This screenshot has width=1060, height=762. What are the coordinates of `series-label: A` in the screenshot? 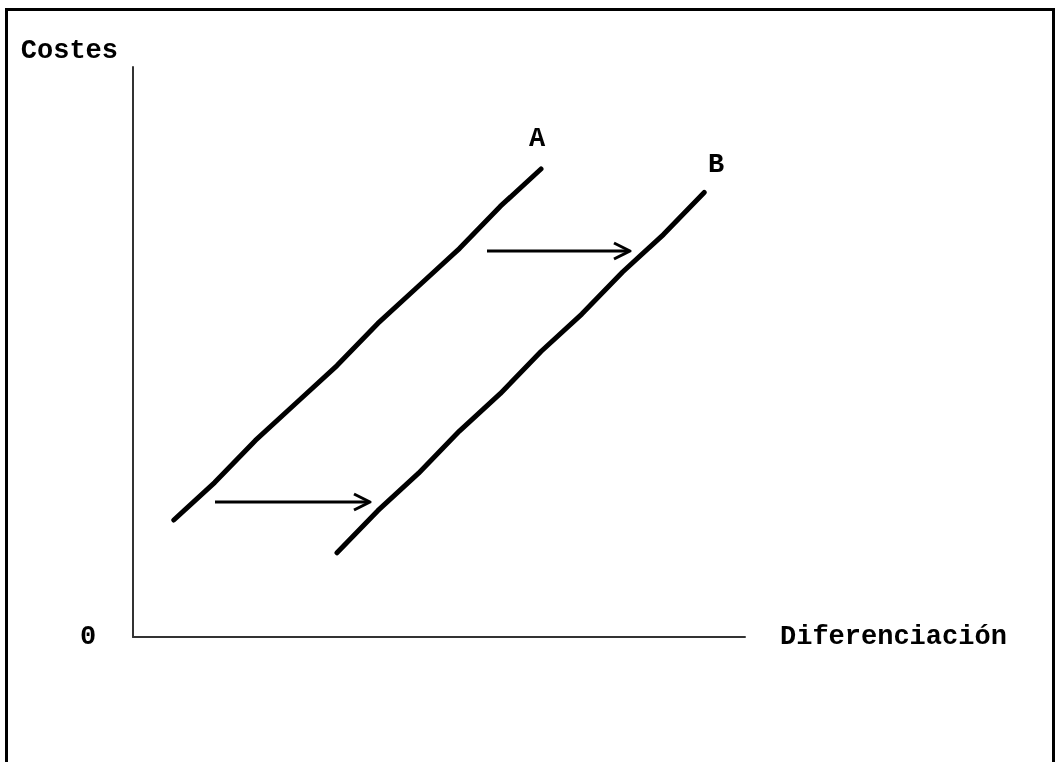 It's located at (537, 139).